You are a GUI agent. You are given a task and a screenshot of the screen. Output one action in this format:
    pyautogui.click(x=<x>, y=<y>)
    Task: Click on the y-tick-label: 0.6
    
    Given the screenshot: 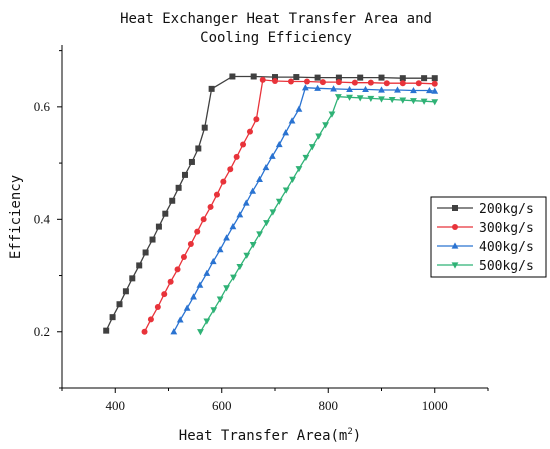 What is the action you would take?
    pyautogui.click(x=42, y=106)
    